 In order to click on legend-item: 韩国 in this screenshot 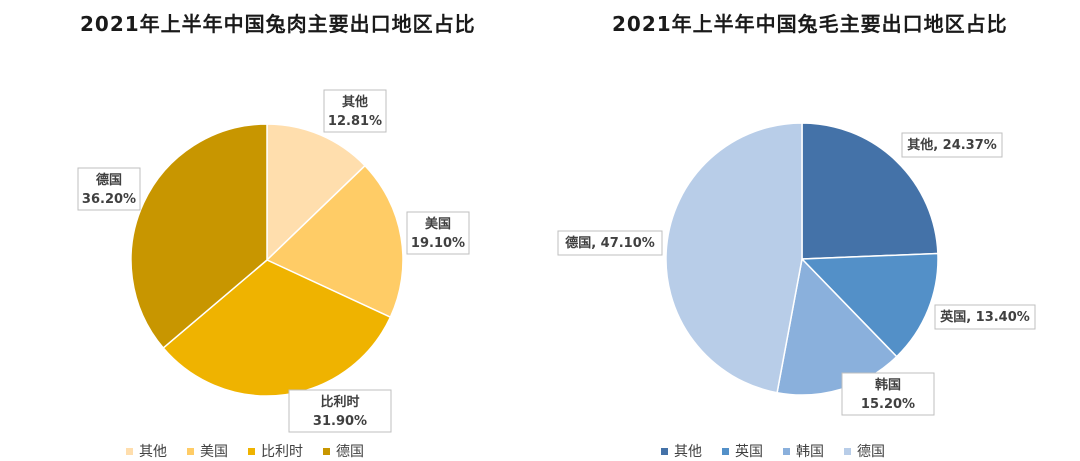, I will do `click(803, 451)`.